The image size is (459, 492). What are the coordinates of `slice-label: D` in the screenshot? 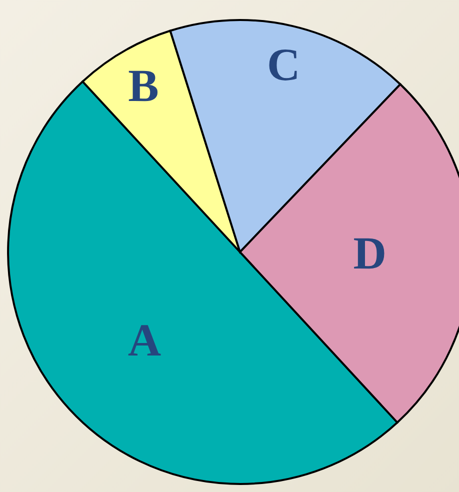 It's located at (370, 253).